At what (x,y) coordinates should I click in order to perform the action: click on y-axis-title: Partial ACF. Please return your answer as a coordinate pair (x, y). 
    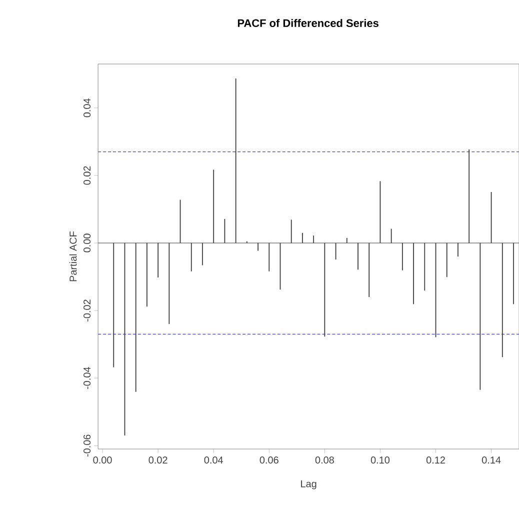
    Looking at the image, I should click on (73, 256).